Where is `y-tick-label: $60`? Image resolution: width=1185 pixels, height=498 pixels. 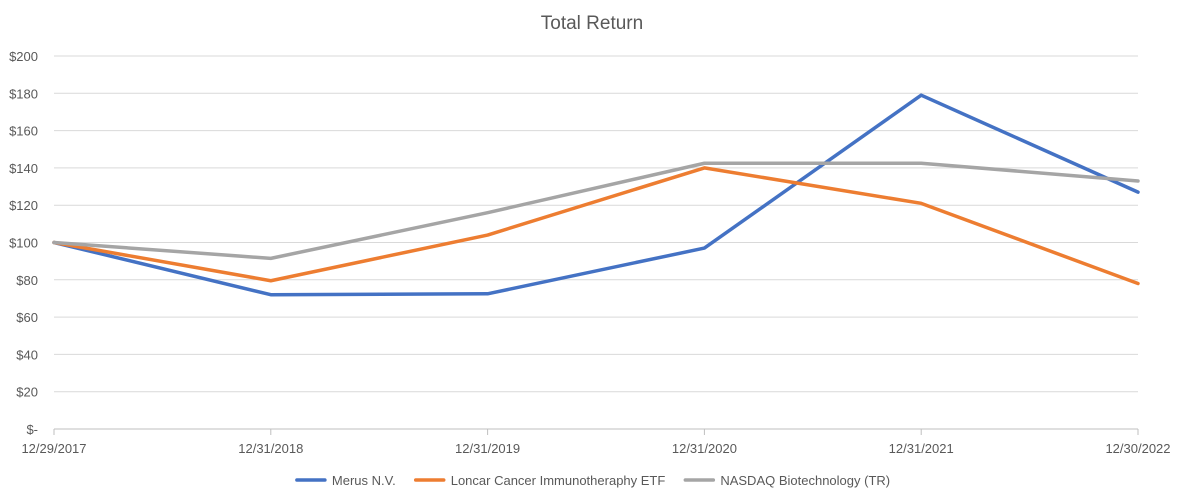 y-tick-label: $60 is located at coordinates (27, 317).